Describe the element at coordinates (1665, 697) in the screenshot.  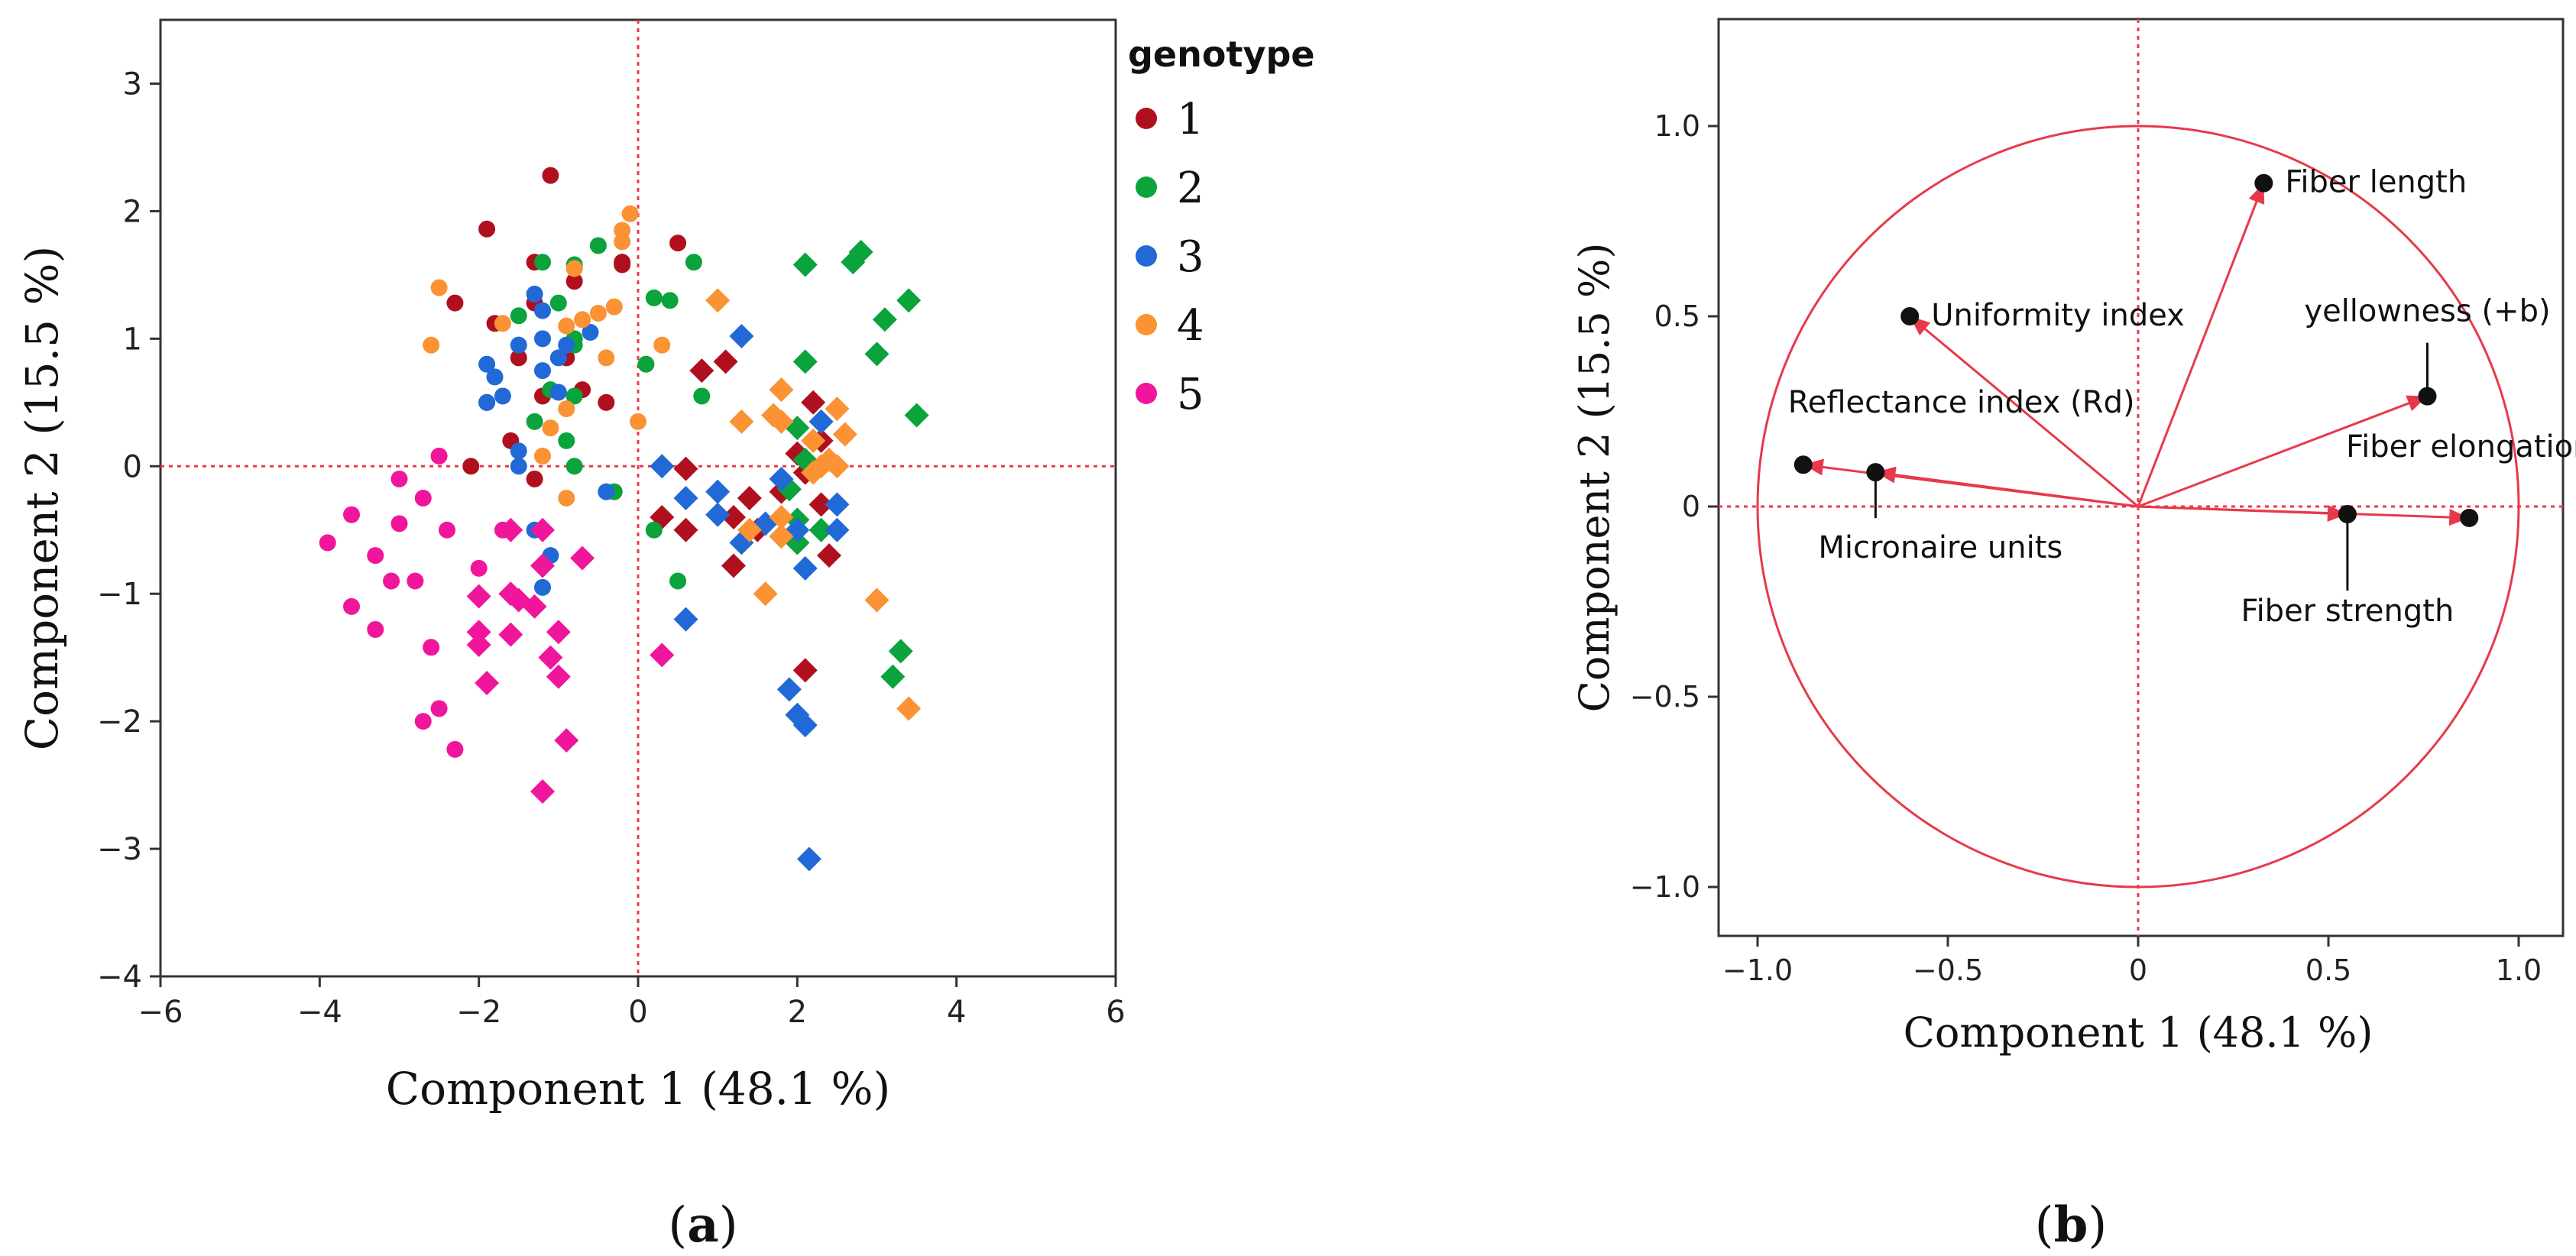
I see `panel-b-y-tick-label: −0.5` at that location.